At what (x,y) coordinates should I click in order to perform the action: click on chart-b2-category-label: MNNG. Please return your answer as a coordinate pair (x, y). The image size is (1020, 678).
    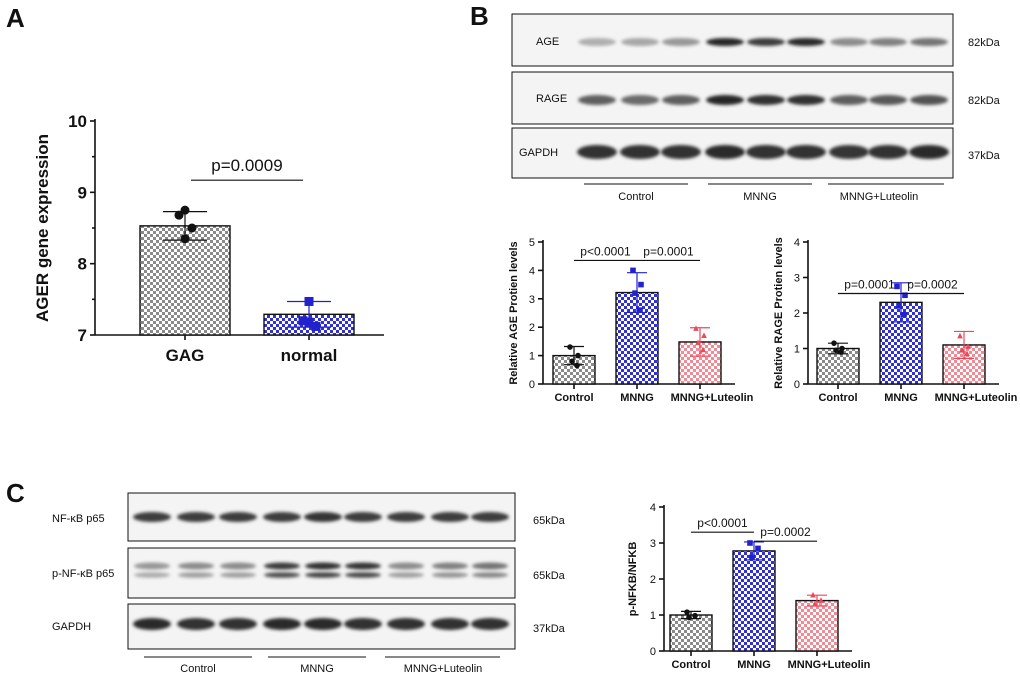
    Looking at the image, I should click on (901, 398).